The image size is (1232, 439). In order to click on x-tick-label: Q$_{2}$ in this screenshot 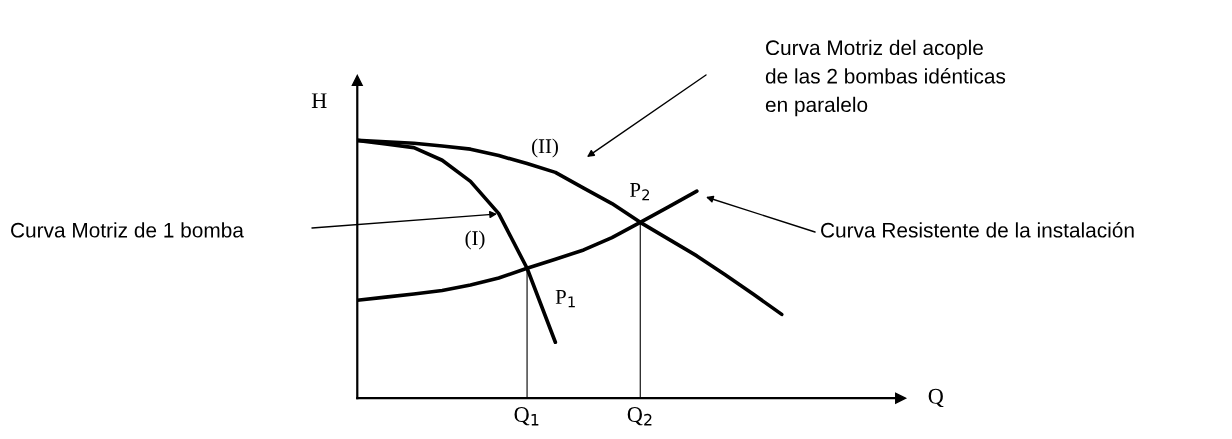, I will do `click(639, 416)`.